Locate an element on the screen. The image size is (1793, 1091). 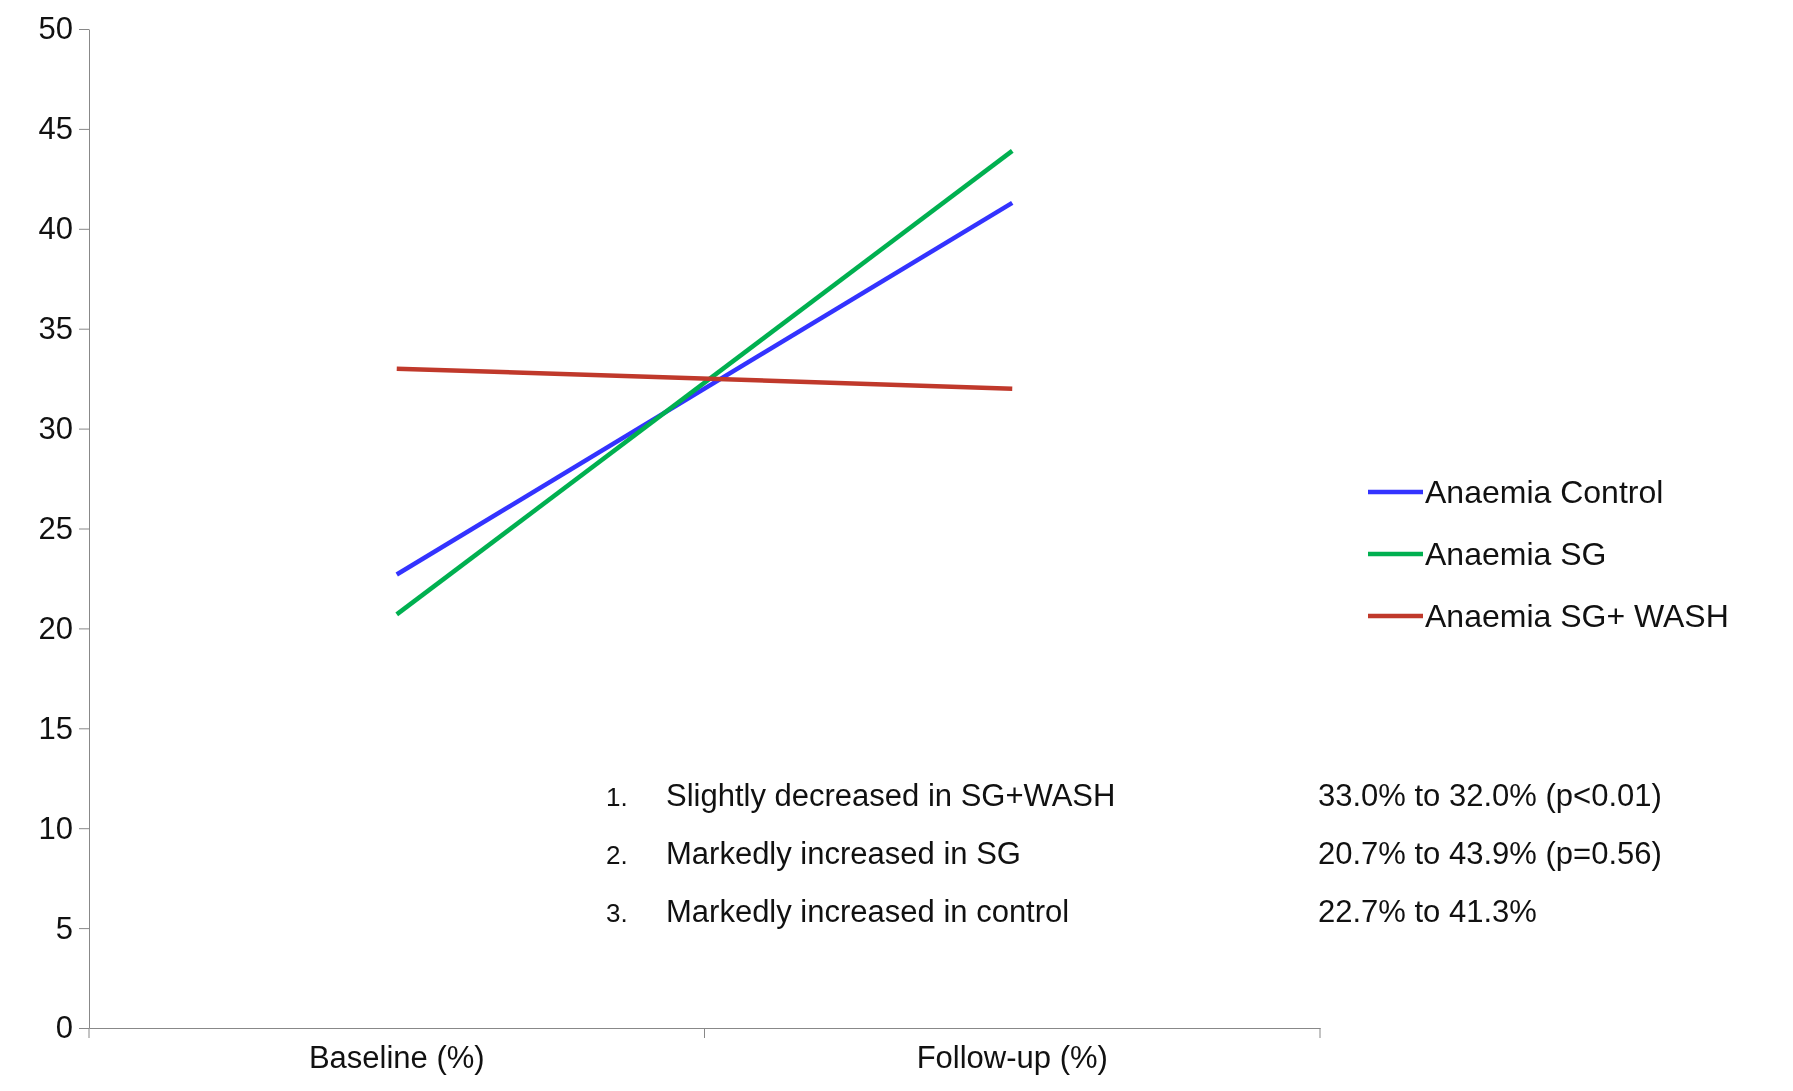
annotation: 2. is located at coordinates (617, 855).